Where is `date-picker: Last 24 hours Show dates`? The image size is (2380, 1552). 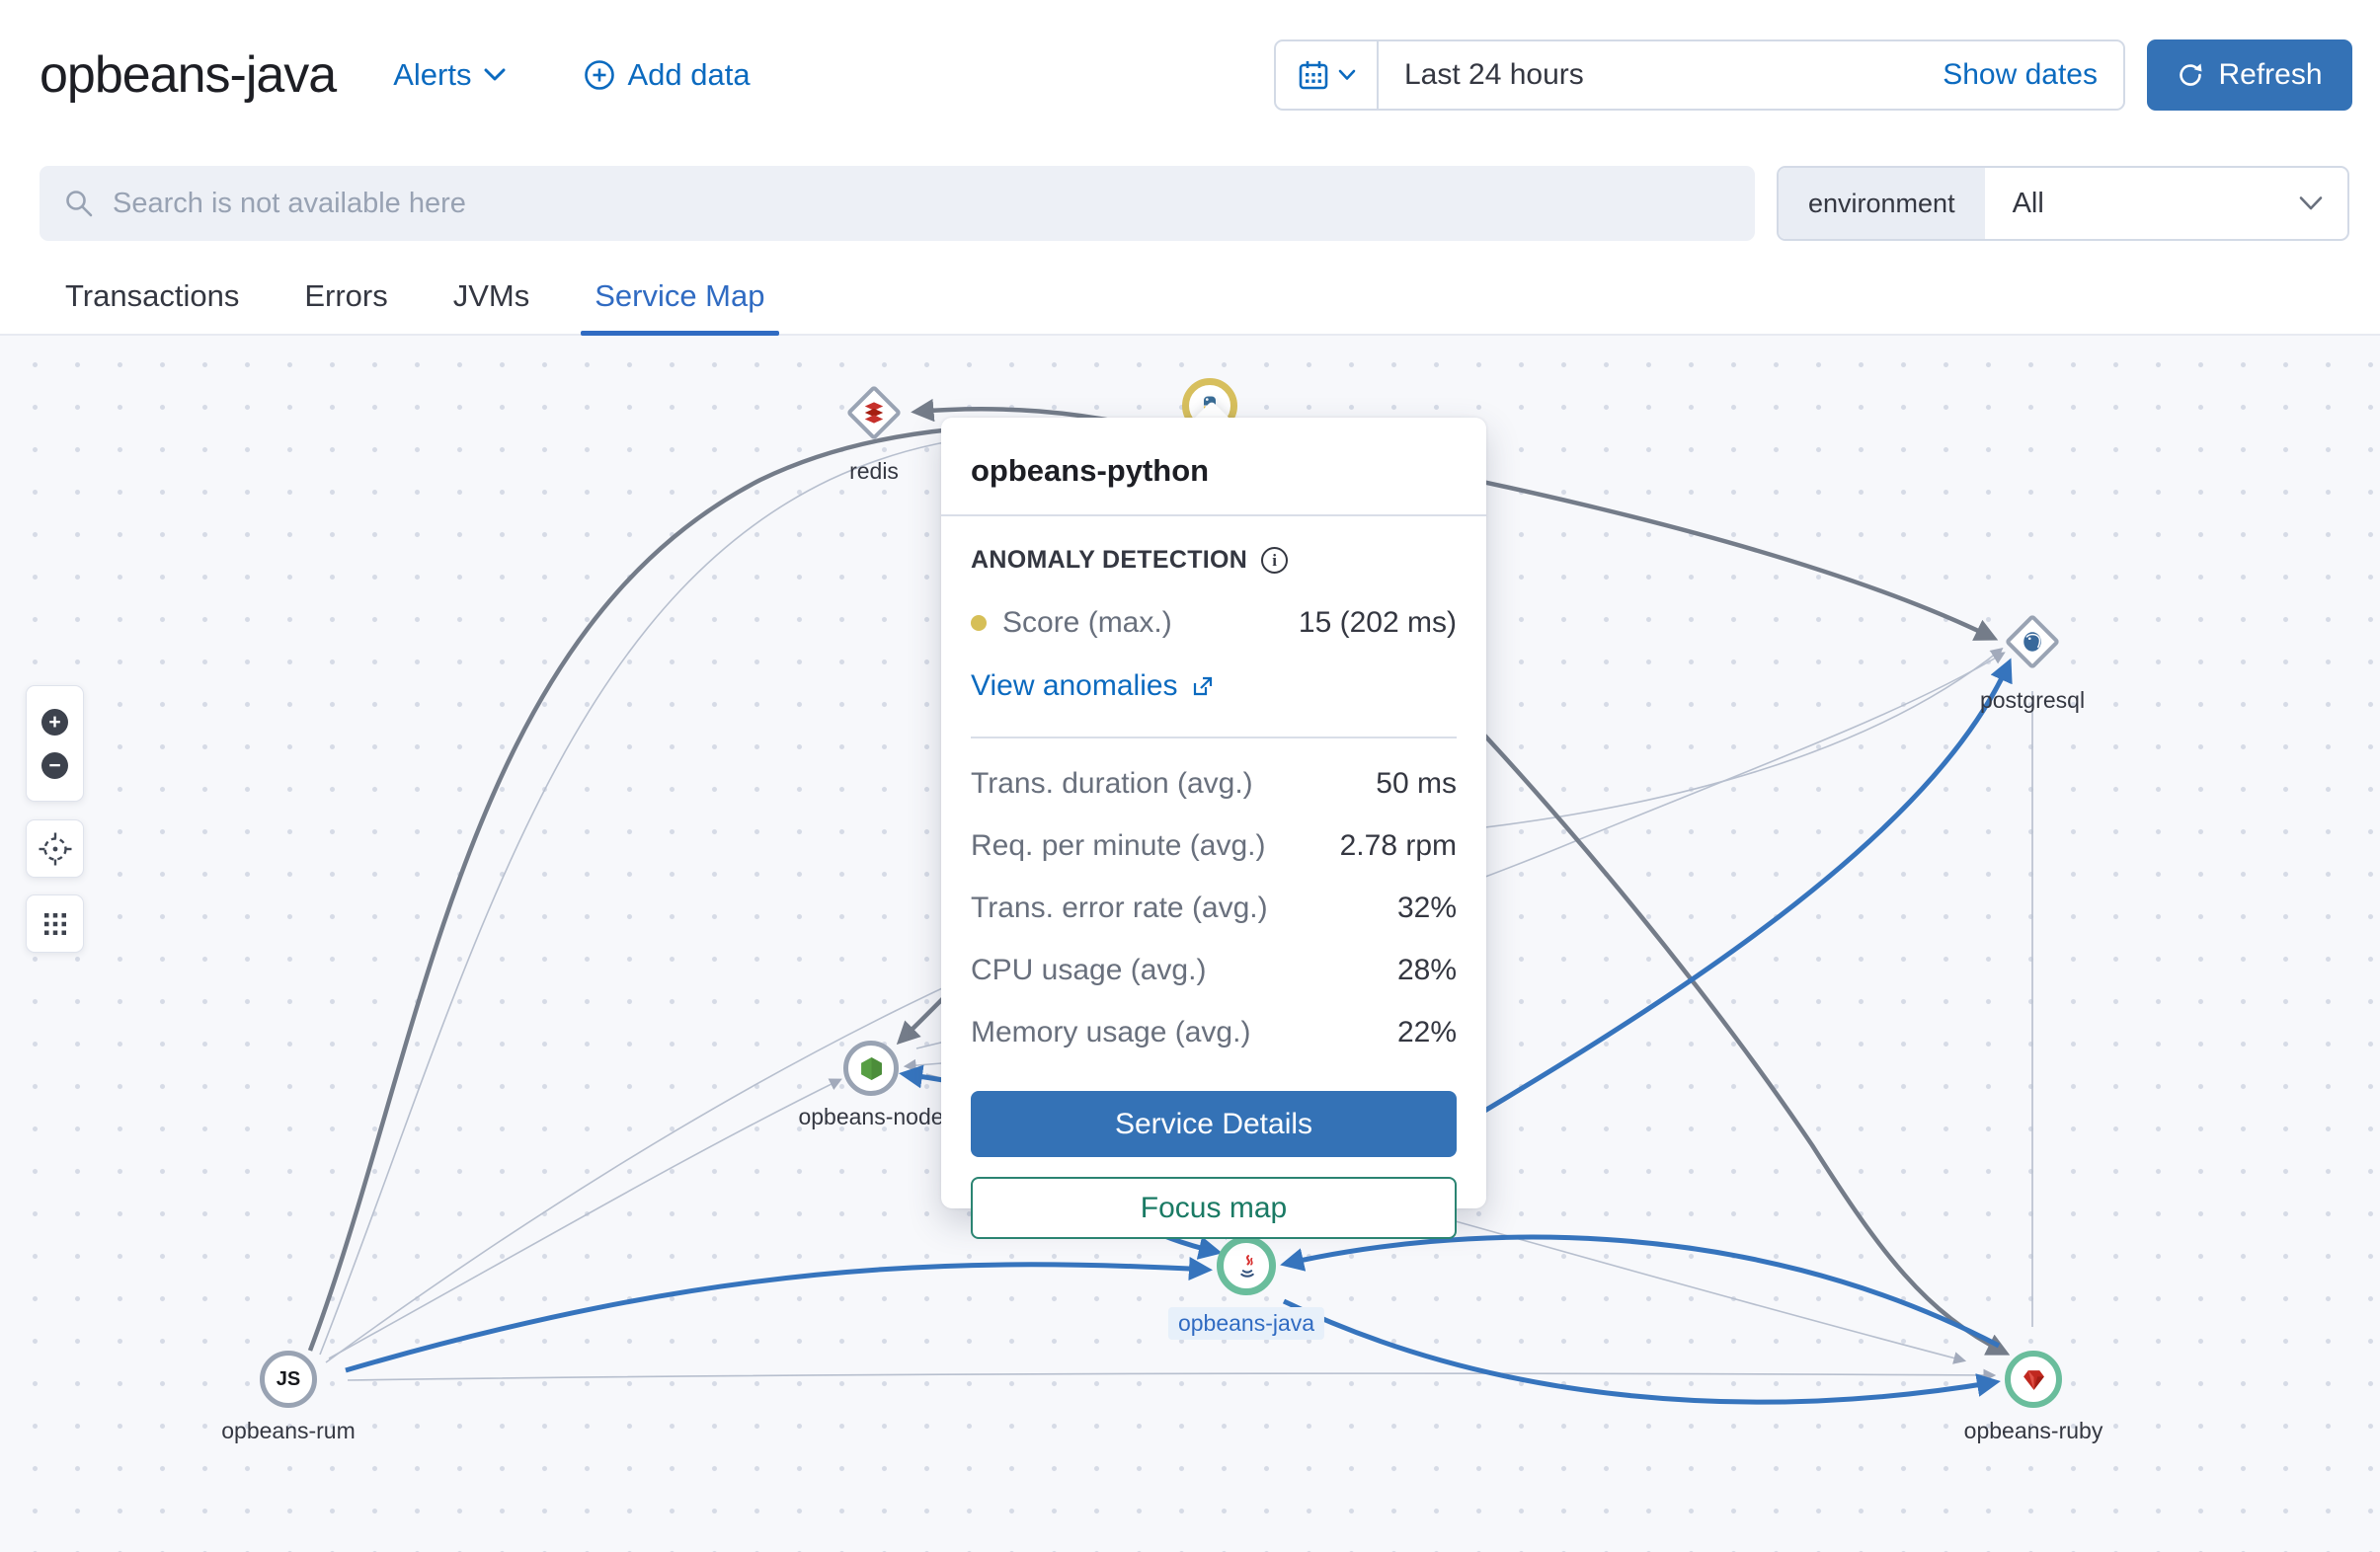 date-picker: Last 24 hours Show dates is located at coordinates (1699, 75).